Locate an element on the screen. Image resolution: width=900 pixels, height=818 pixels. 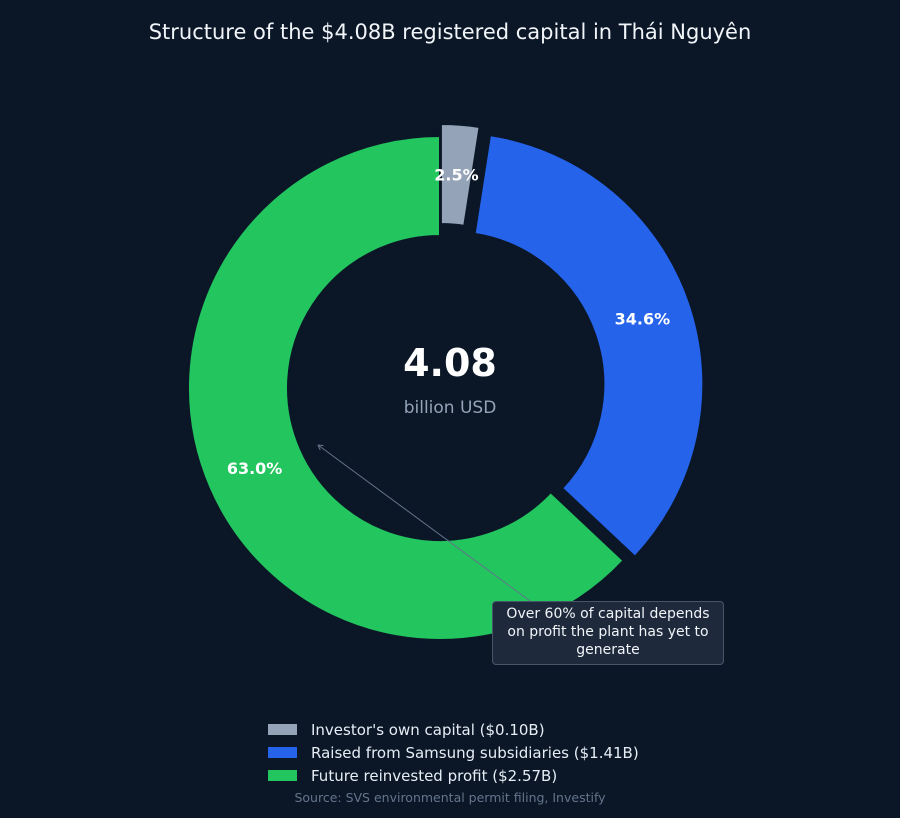
slice-label-2: 63.0% is located at coordinates (255, 468).